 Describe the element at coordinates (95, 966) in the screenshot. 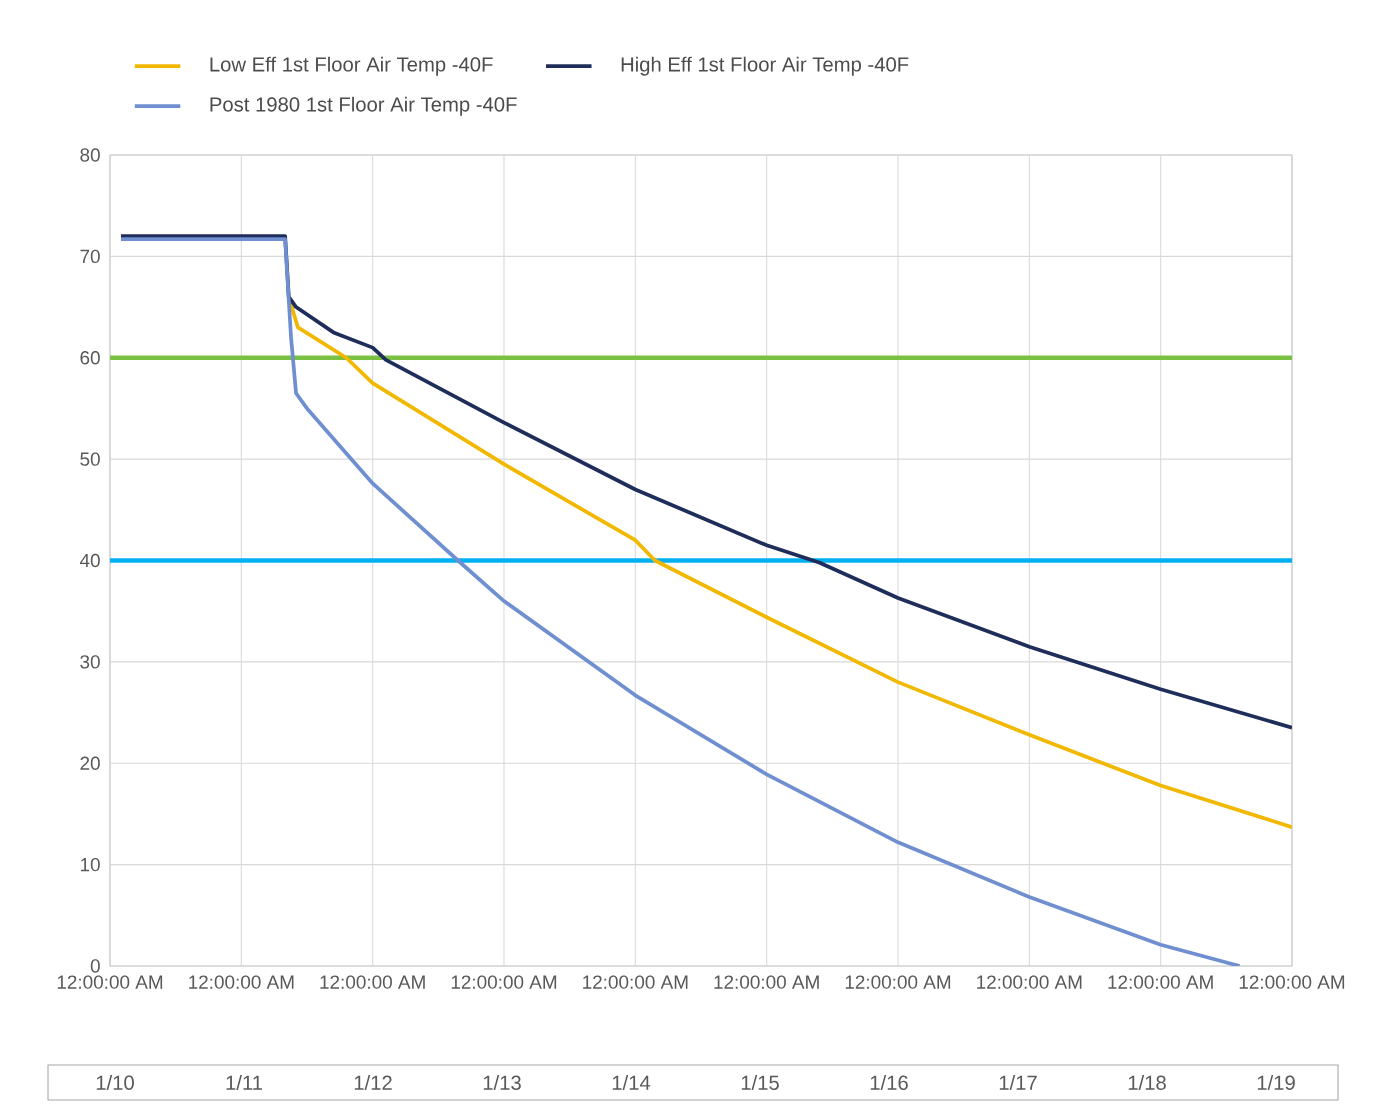

I see `y-tick-label: 0` at that location.